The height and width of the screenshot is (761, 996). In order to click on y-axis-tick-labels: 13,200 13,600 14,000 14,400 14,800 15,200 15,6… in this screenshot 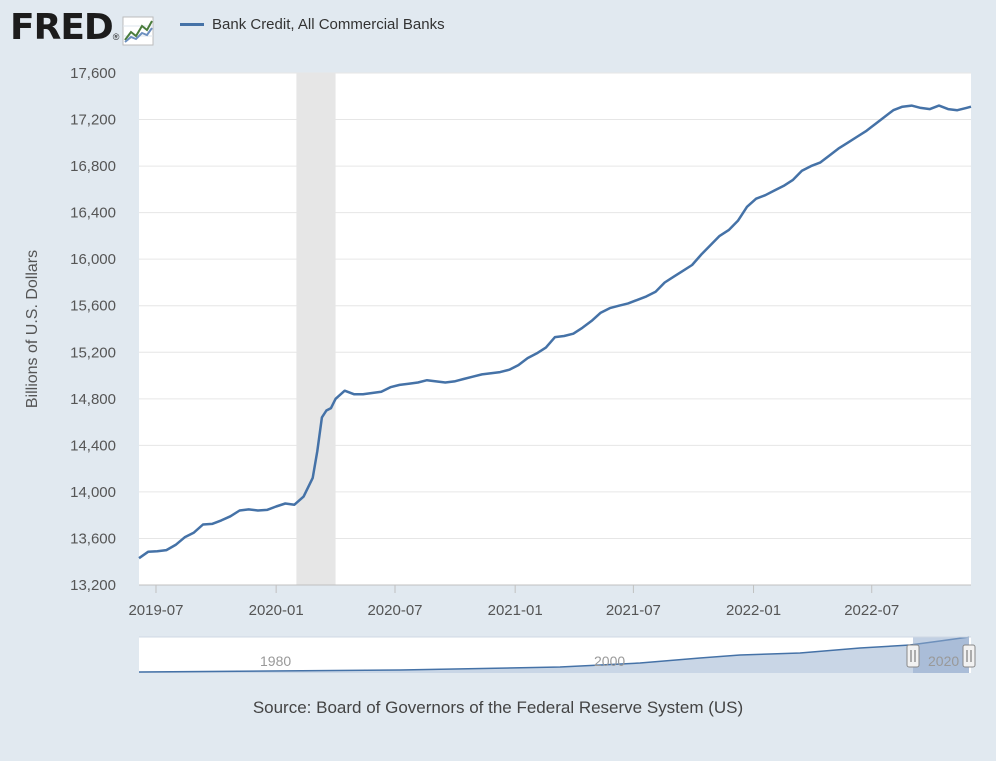, I will do `click(93, 329)`.